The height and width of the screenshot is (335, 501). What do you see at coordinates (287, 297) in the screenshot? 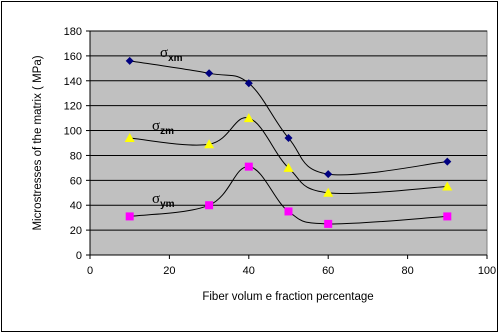
I see `x-axis-title: Fiber volum e fraction percentage` at bounding box center [287, 297].